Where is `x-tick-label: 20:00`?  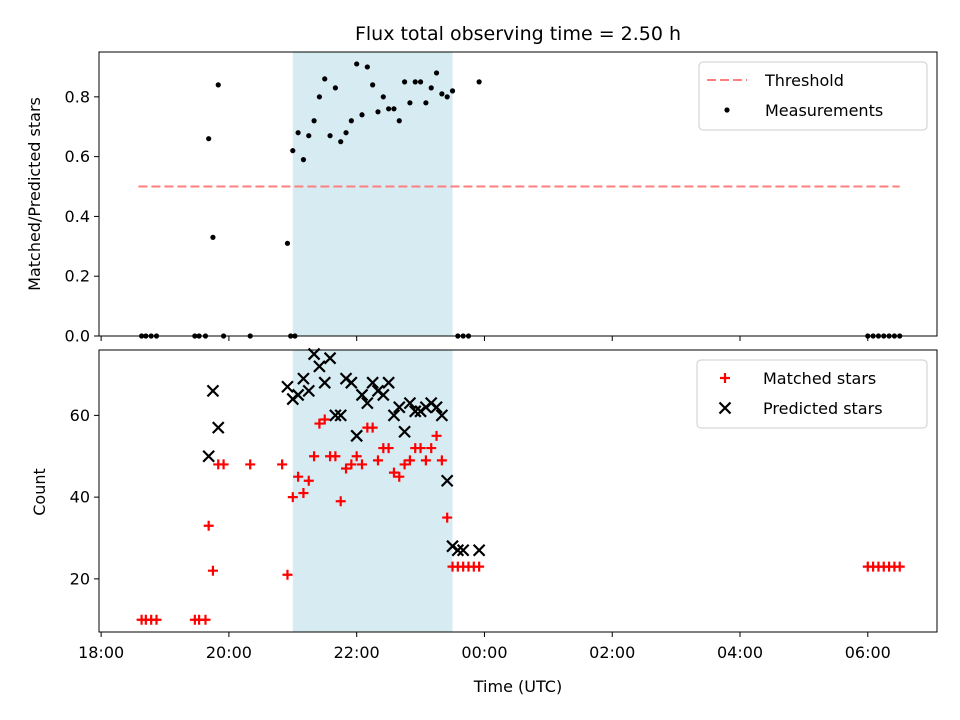 x-tick-label: 20:00 is located at coordinates (229, 652).